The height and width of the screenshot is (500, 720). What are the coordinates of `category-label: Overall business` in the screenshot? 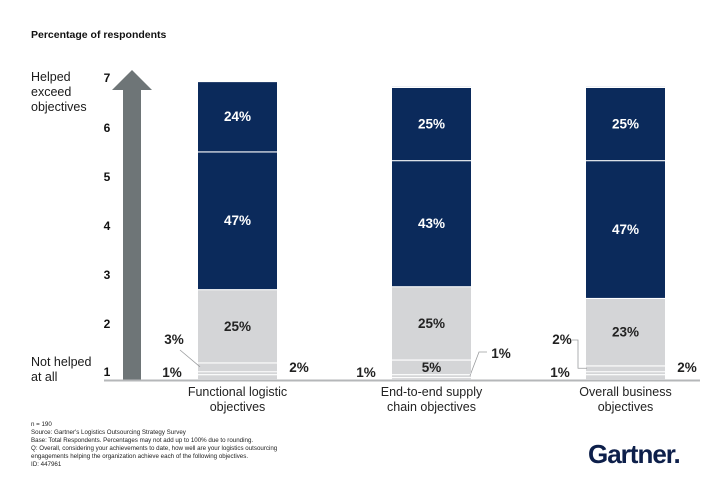 It's located at (625, 392).